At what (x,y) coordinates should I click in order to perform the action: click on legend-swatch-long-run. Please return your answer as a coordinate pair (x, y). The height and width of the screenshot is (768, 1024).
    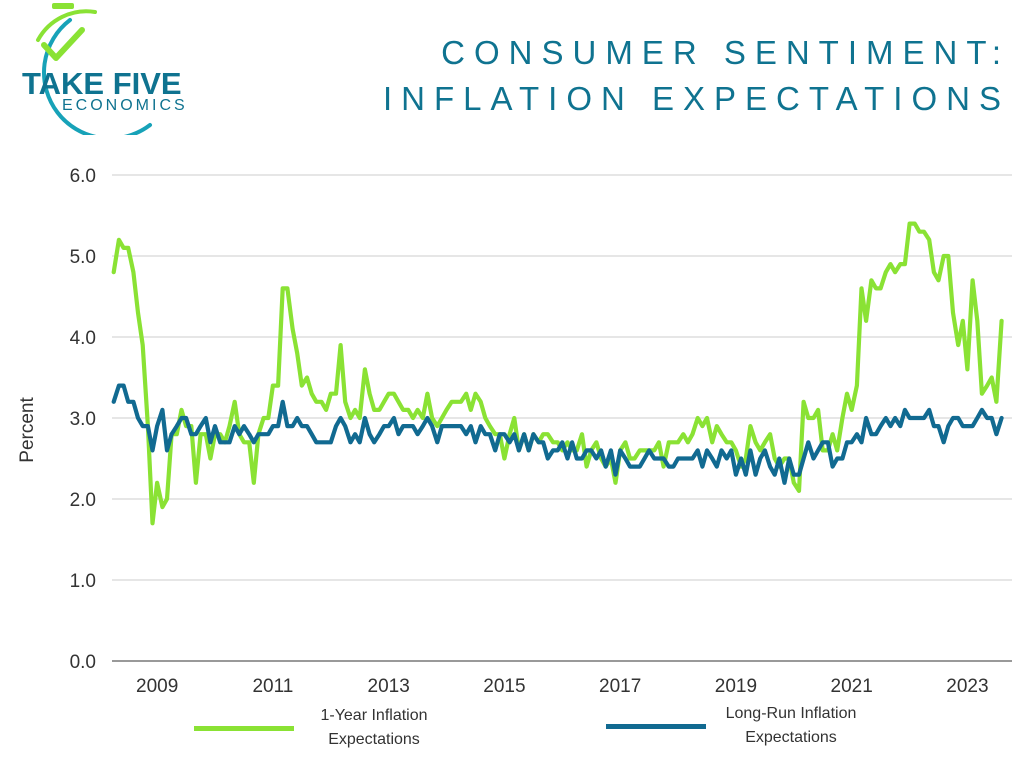
    Looking at the image, I should click on (656, 726).